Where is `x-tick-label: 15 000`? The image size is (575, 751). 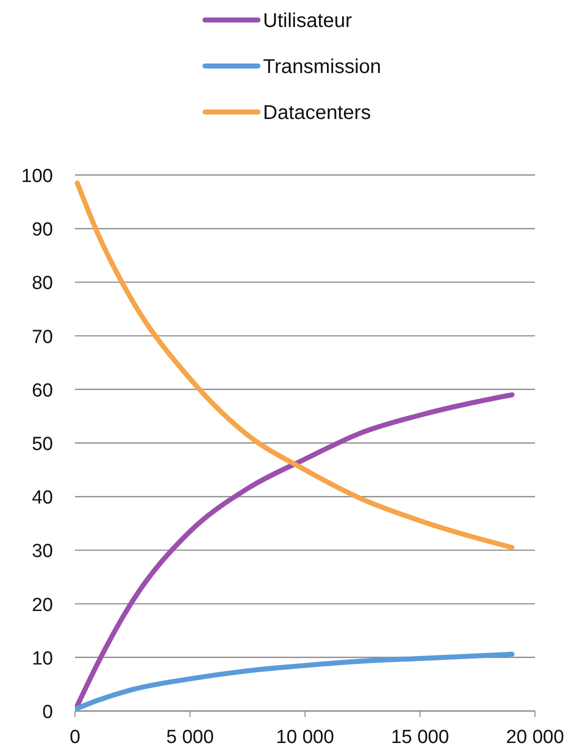 x-tick-label: 15 000 is located at coordinates (420, 737).